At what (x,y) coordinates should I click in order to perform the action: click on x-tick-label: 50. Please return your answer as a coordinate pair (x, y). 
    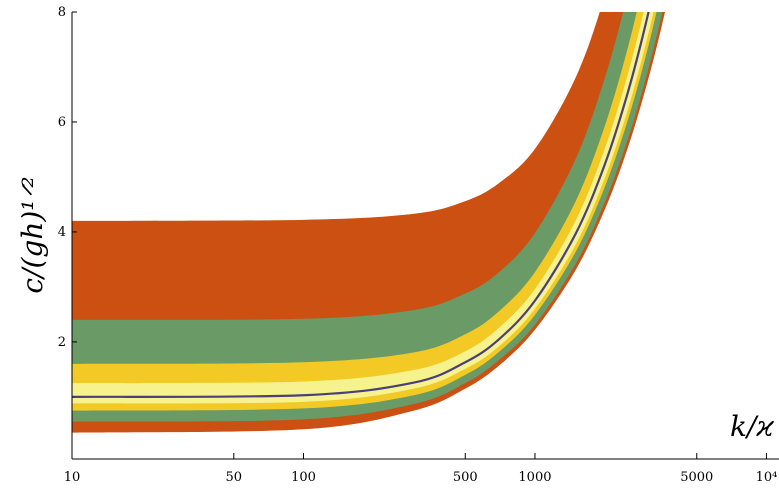
    Looking at the image, I should click on (234, 477).